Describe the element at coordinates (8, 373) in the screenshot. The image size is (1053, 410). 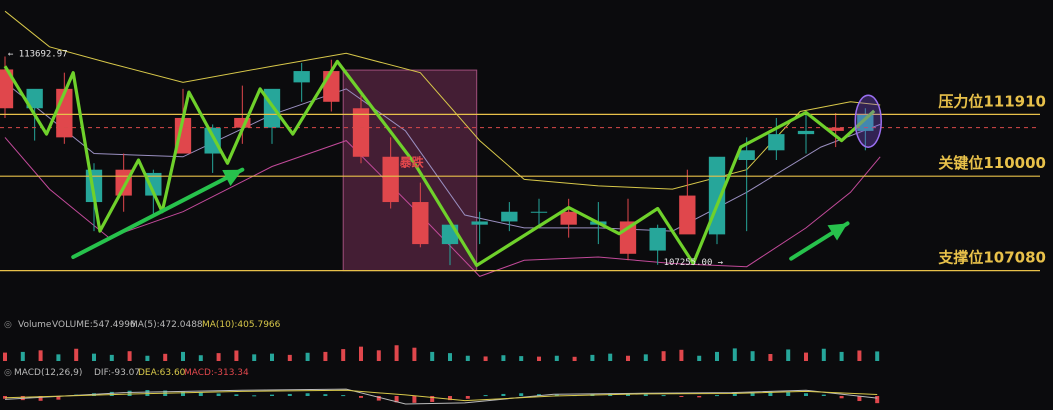
I see `bell-icon: ◎` at that location.